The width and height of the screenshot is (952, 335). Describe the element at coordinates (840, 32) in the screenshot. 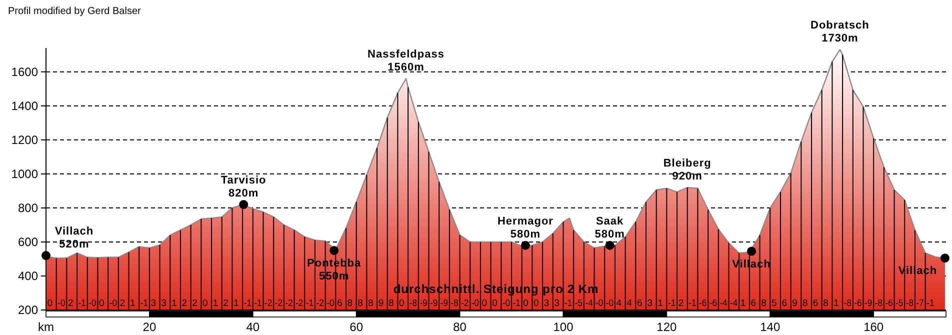

I see `annotation: Dobratsch 1730m` at that location.